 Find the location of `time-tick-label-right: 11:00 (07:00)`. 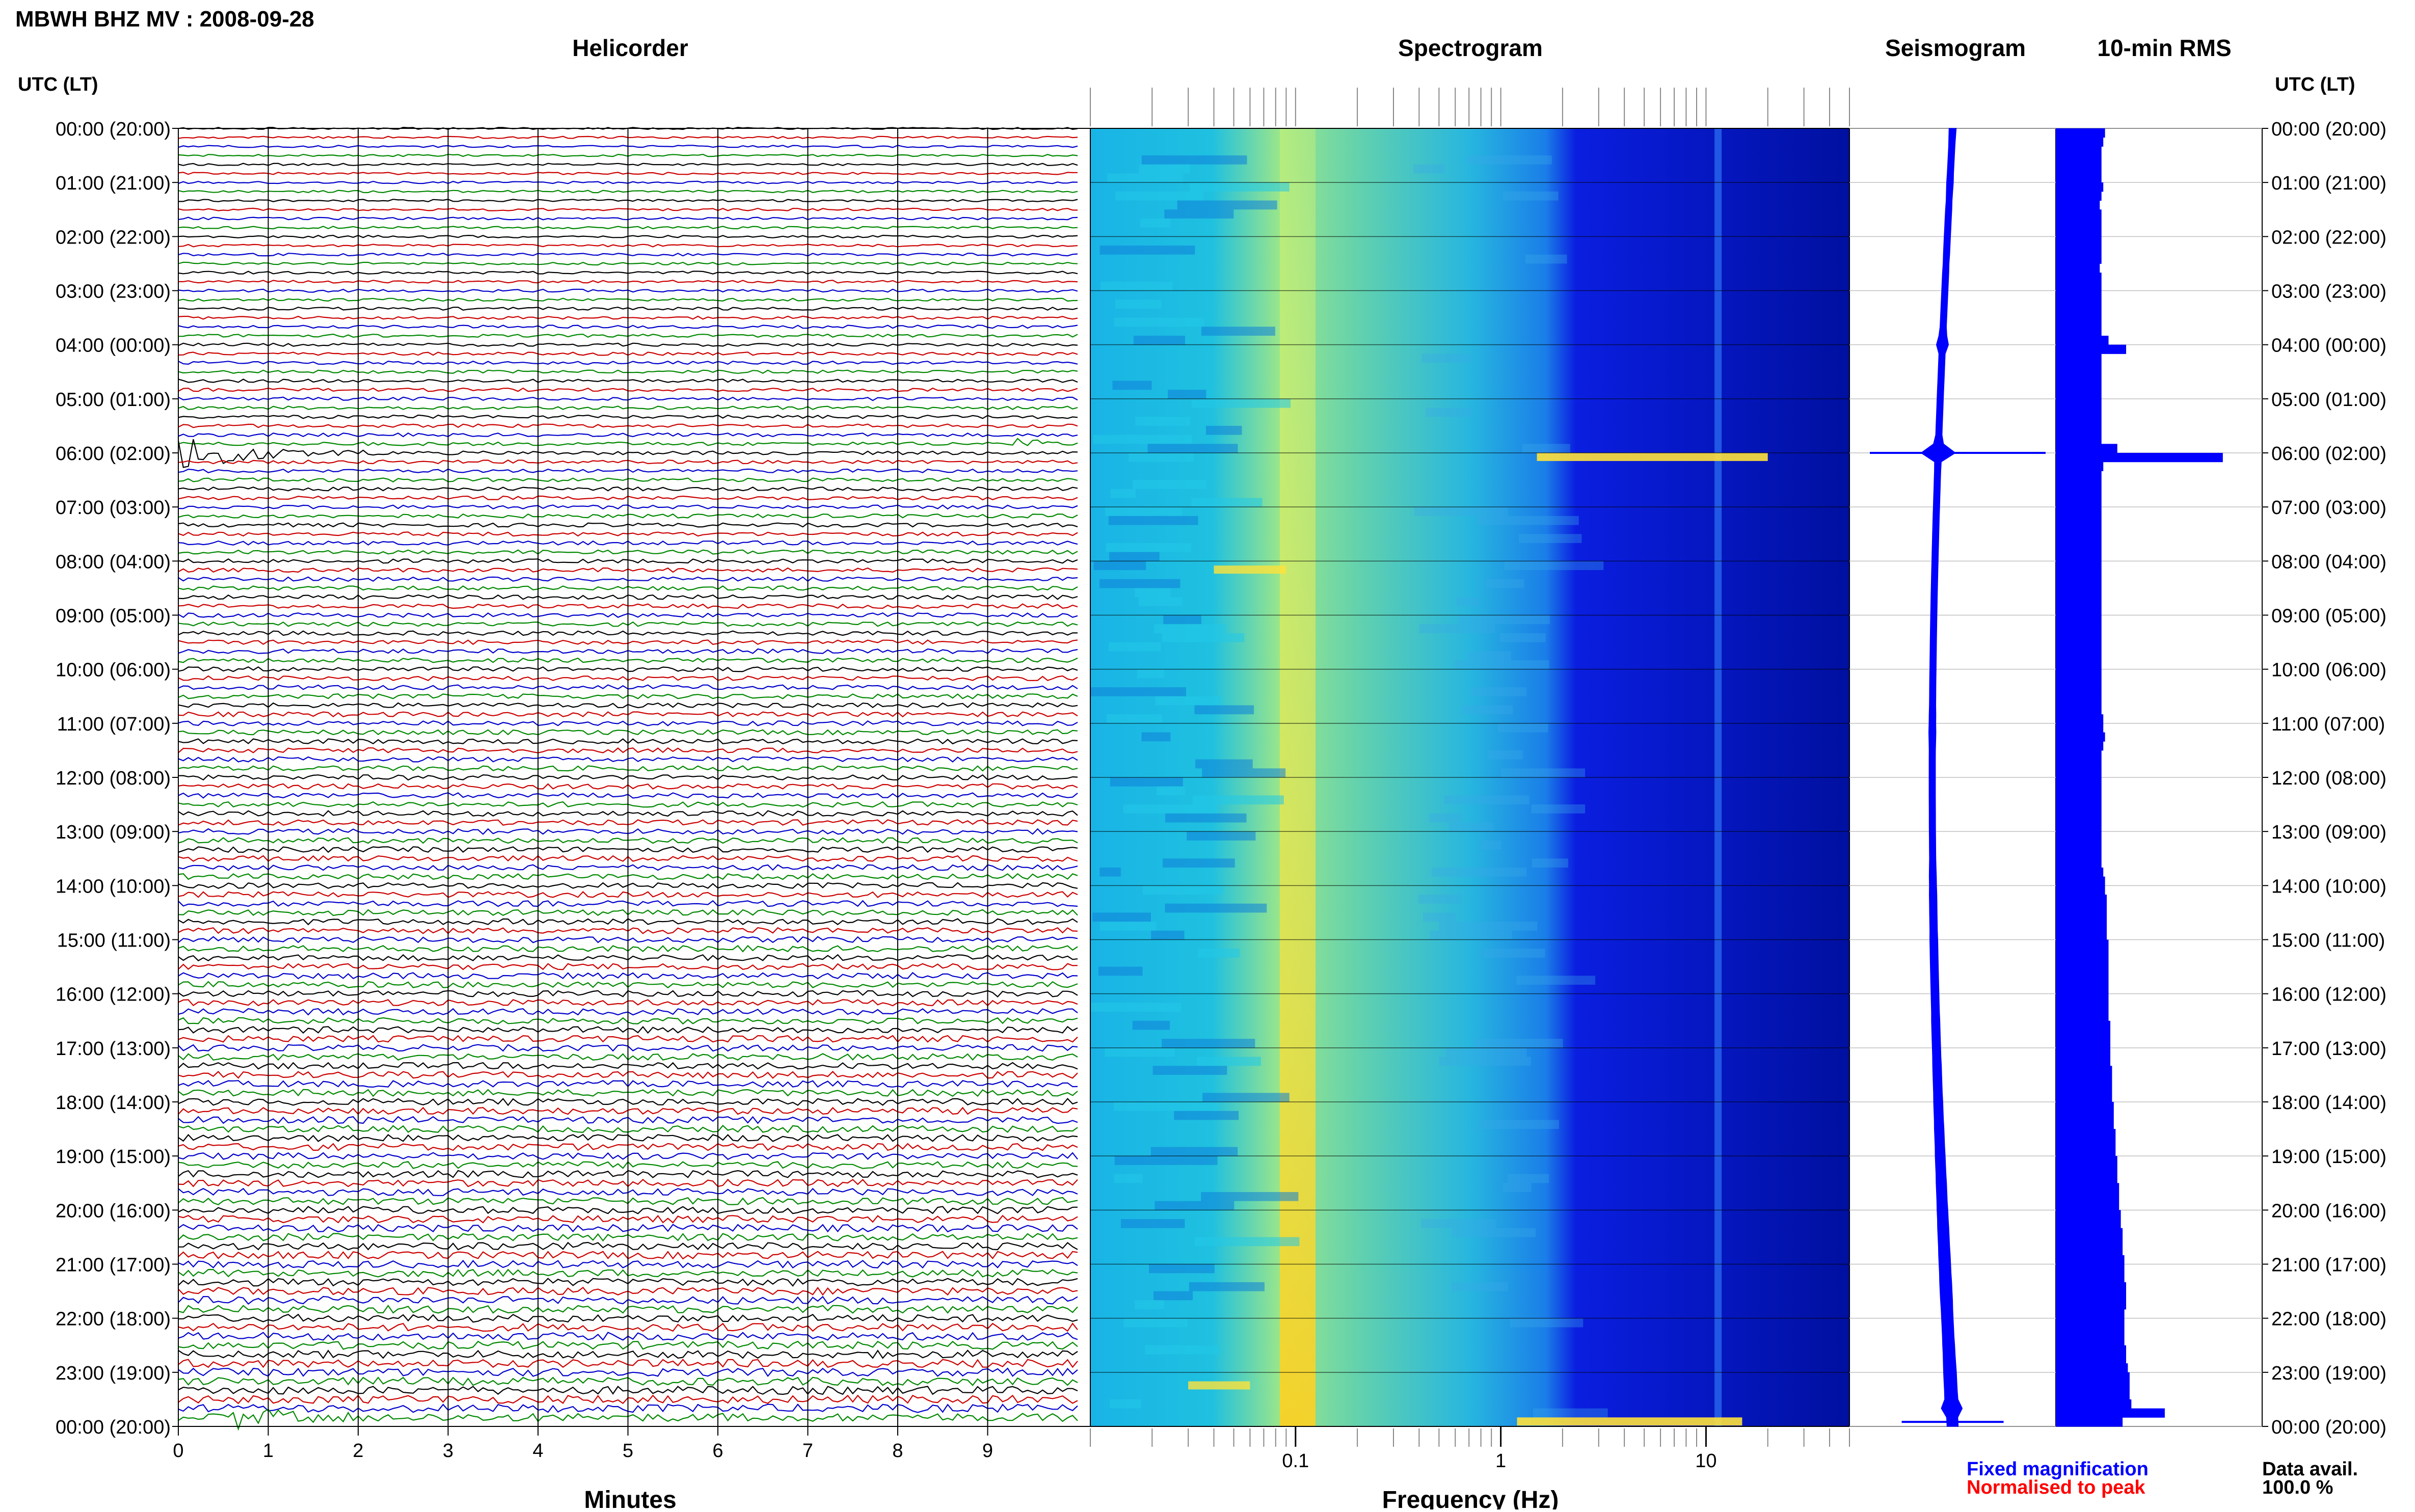

time-tick-label-right: 11:00 (07:00) is located at coordinates (2328, 724).